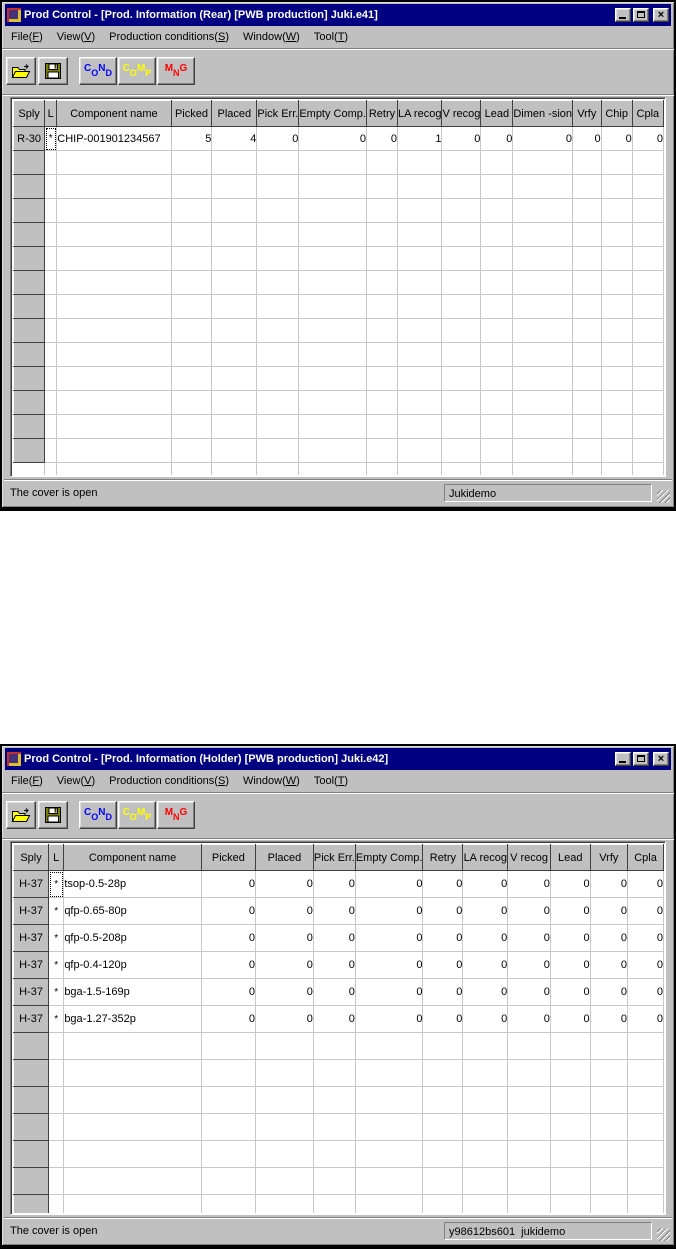  What do you see at coordinates (132, 1019) in the screenshot?
I see `grid-cell: bga-1.27-352p` at bounding box center [132, 1019].